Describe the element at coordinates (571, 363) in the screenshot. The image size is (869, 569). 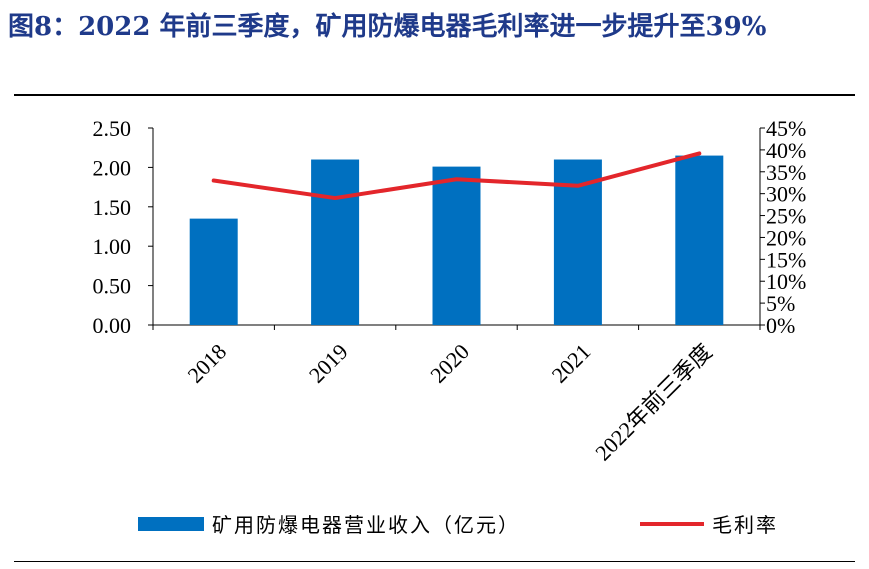
I see `x-tick-label: 2021` at that location.